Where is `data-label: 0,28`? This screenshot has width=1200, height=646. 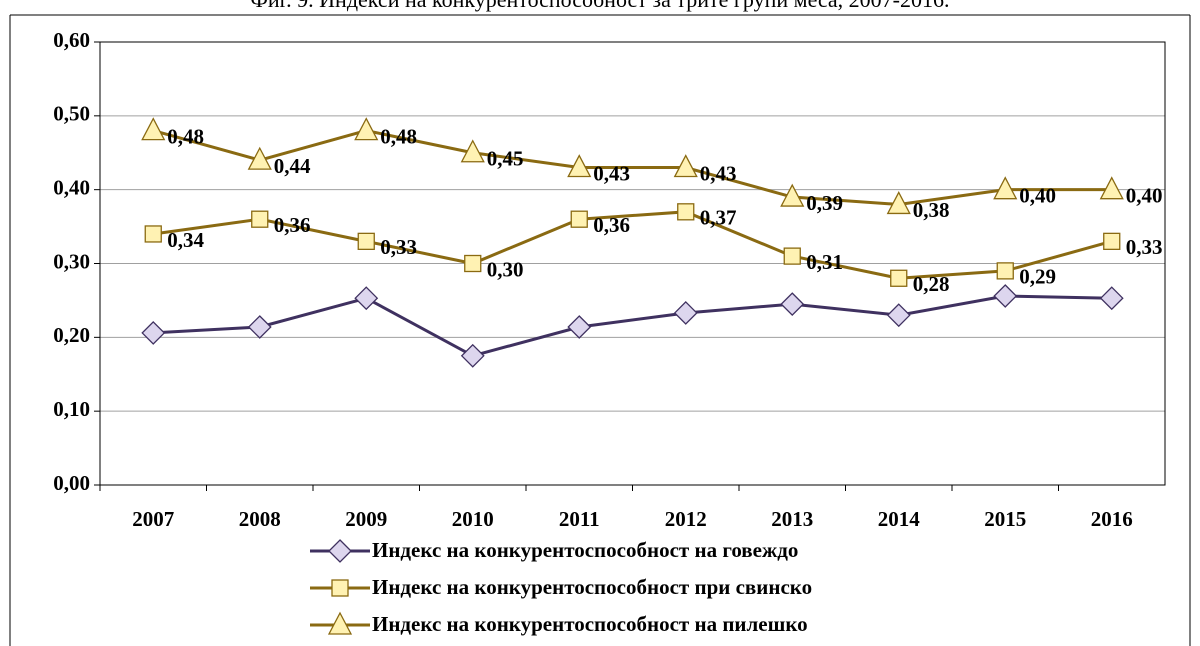
data-label: 0,28 is located at coordinates (931, 284).